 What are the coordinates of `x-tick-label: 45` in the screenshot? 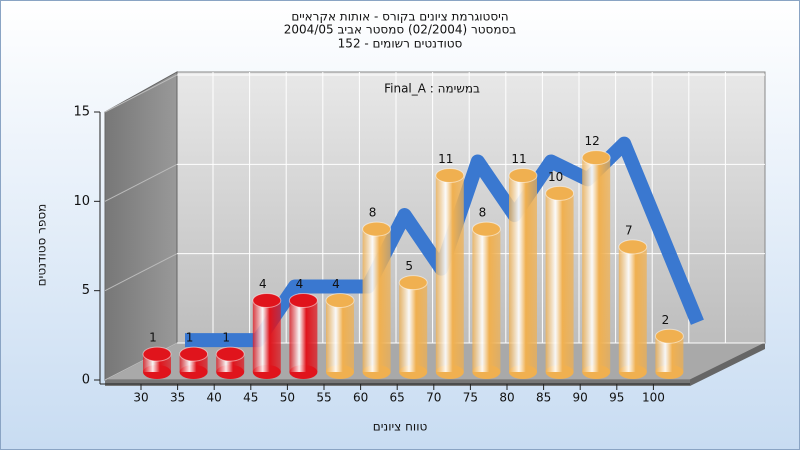 It's located at (250, 398).